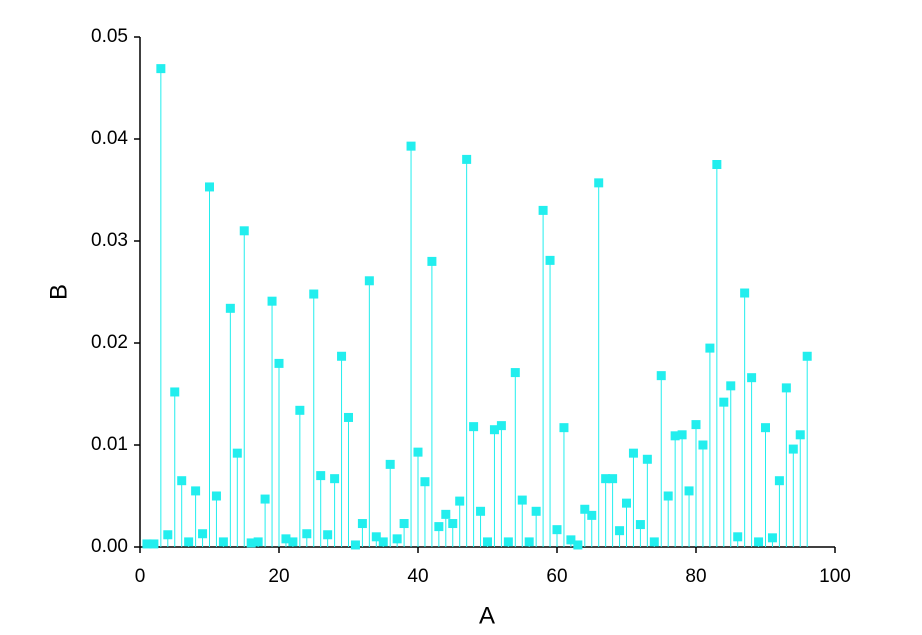 Image resolution: width=922 pixels, height=635 pixels. Describe the element at coordinates (109, 342) in the screenshot. I see `y-tick-label: 0.02` at that location.